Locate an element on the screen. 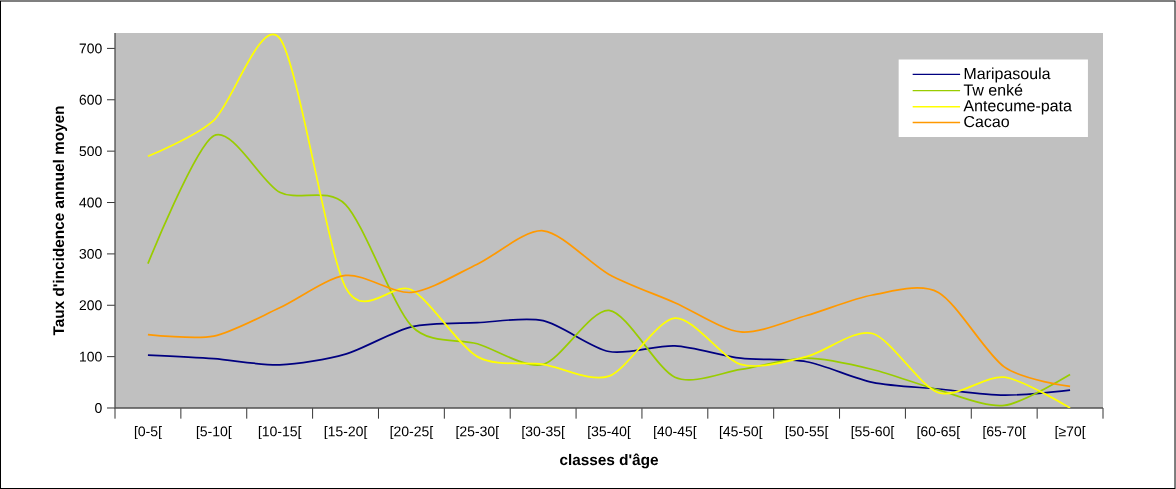  x-tick-label: [65-70[ is located at coordinates (1004, 433).